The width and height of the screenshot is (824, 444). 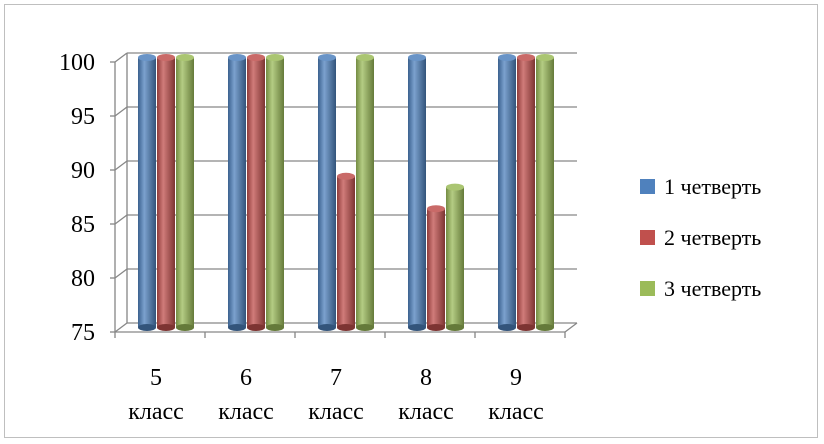 What do you see at coordinates (336, 378) in the screenshot?
I see `x-tick-label: 7` at bounding box center [336, 378].